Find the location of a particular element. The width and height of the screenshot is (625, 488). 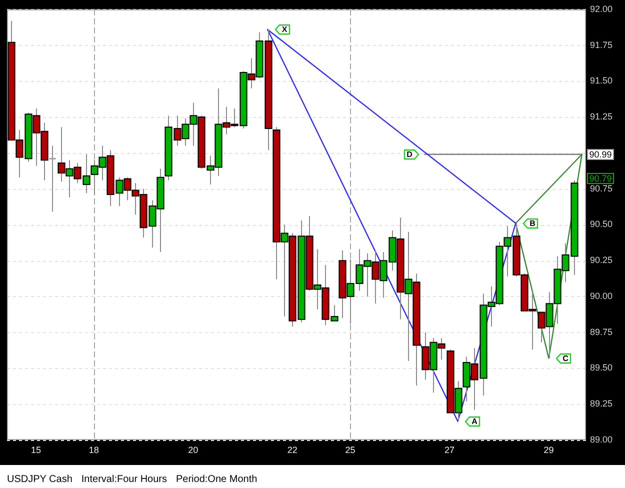

x-tick-label: 18 is located at coordinates (93, 449).